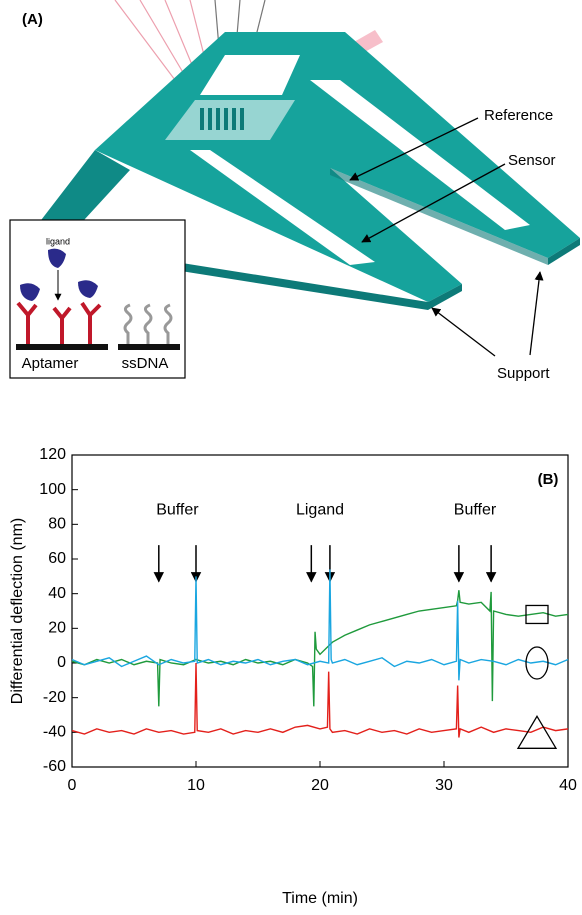 The width and height of the screenshot is (582, 915). I want to click on panel-label: (B), so click(548, 479).